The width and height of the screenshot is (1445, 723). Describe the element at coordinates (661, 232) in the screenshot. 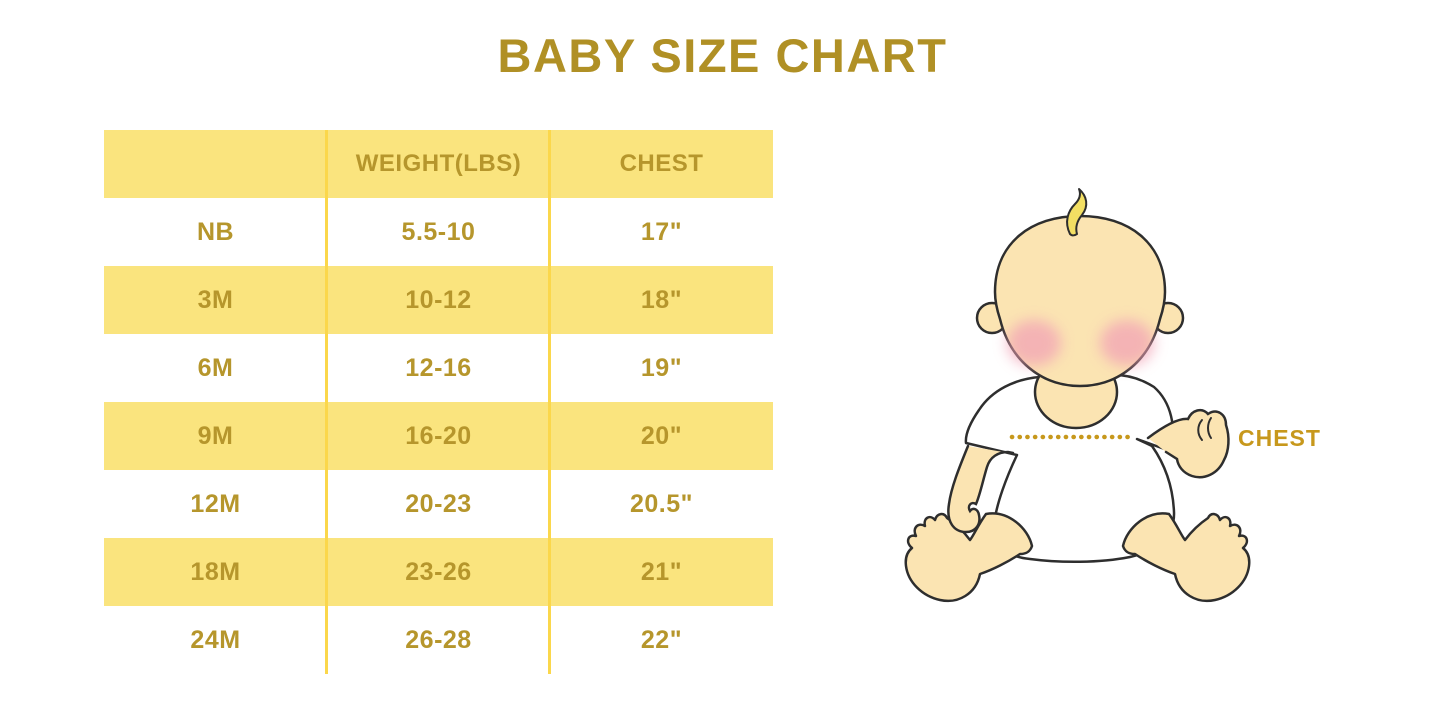

I see `chest-value: 17"` at that location.